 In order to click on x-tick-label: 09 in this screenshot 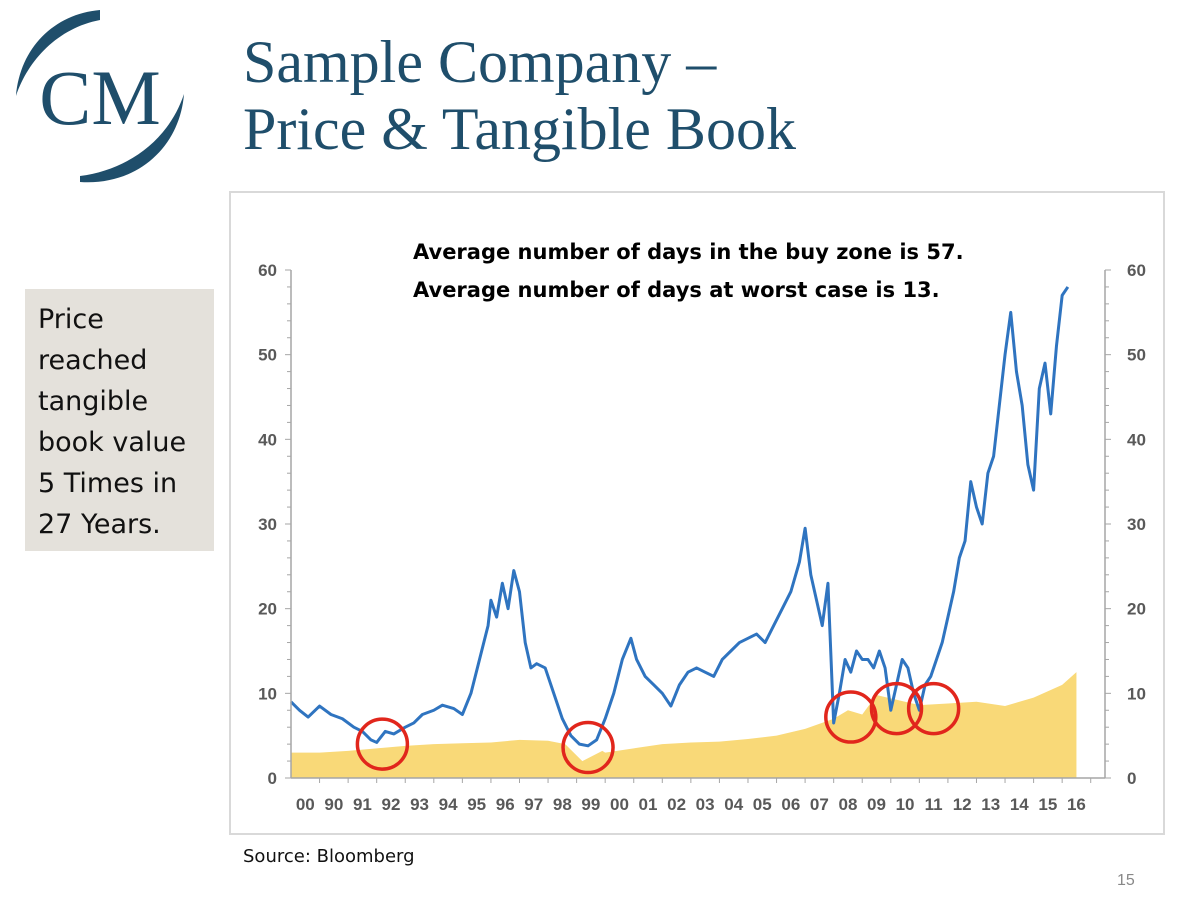, I will do `click(876, 804)`.